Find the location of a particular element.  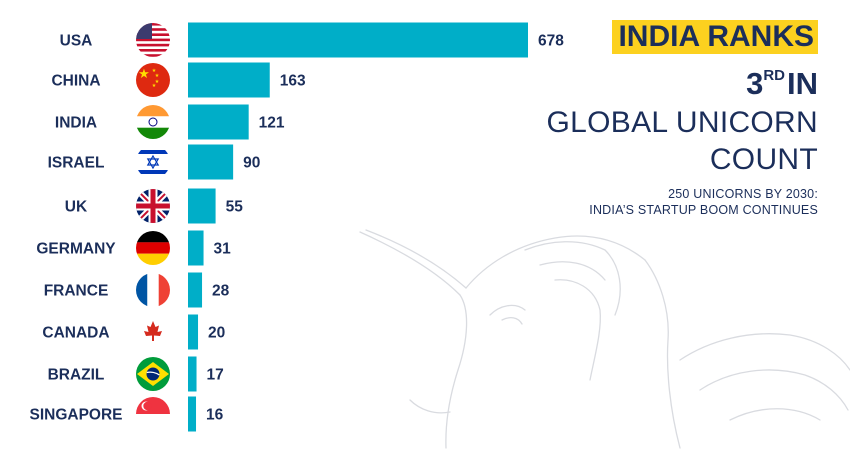

bar-brazil is located at coordinates (192, 374).